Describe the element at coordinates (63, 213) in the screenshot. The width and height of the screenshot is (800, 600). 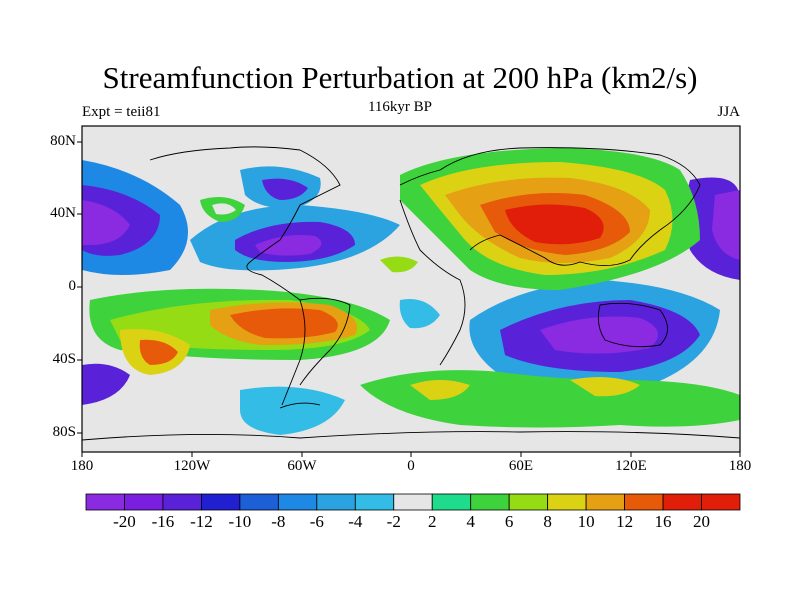
I see `lat-label-40n: 40N` at that location.